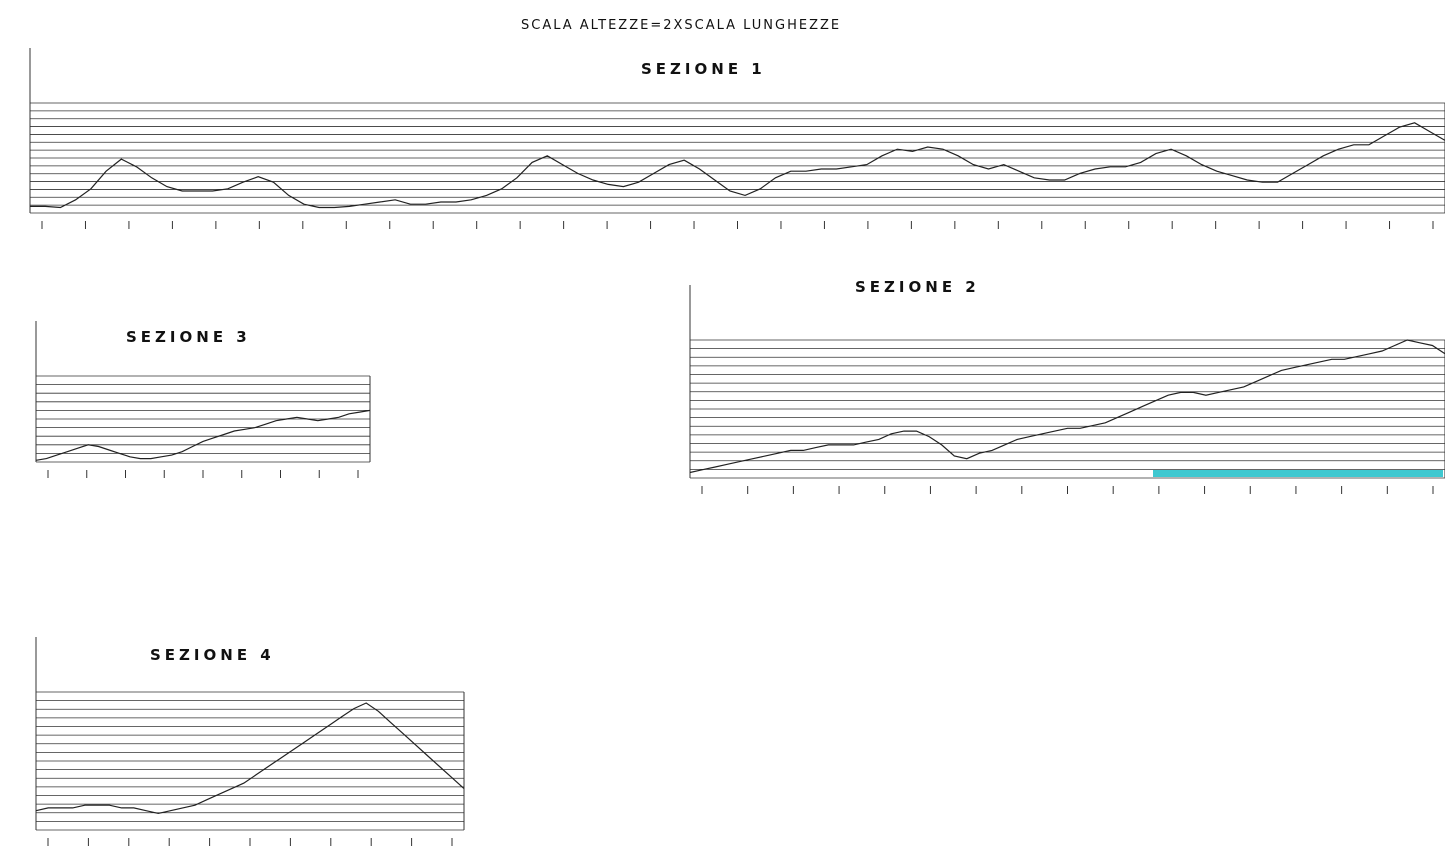  What do you see at coordinates (737, 165) in the screenshot?
I see `s1-profile-line` at bounding box center [737, 165].